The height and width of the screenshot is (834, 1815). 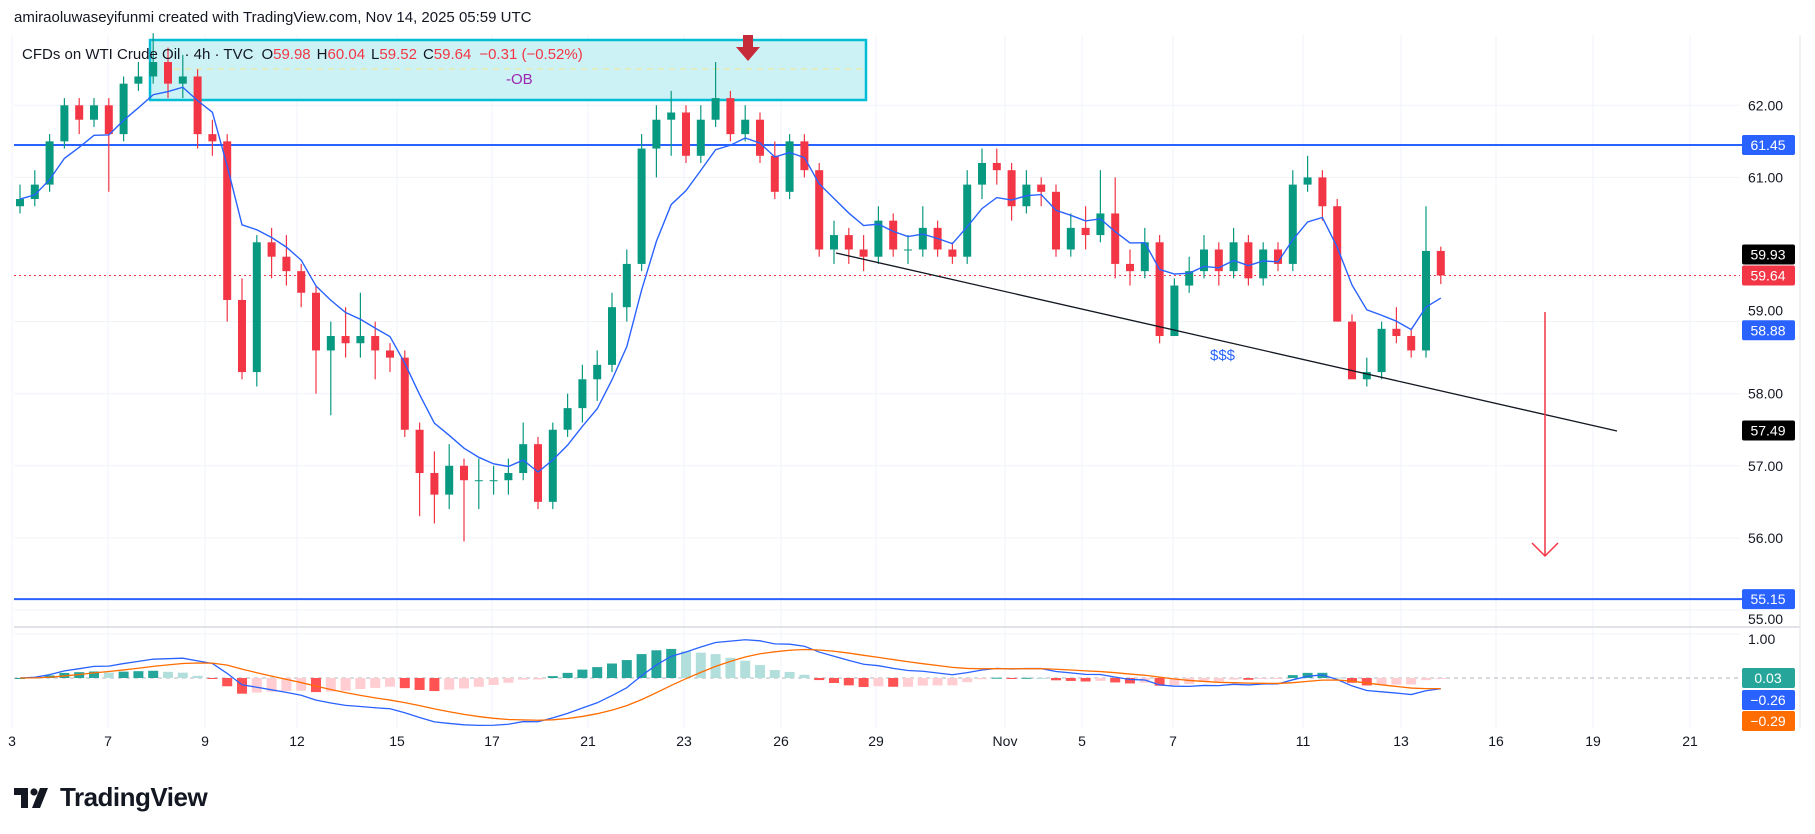 I want to click on level-badge-text: 61.45, so click(x=1767, y=145).